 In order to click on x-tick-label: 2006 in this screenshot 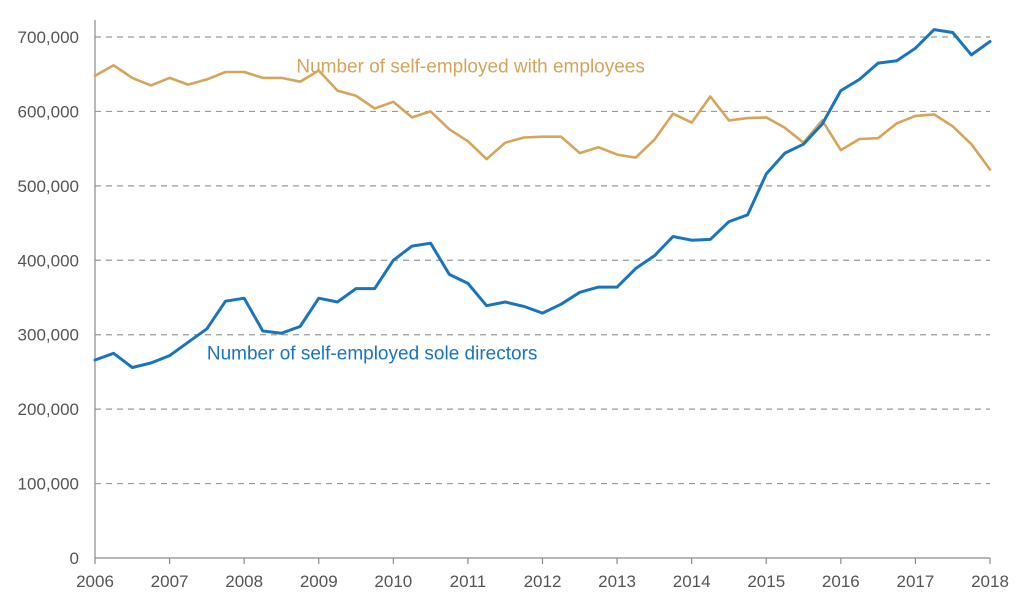, I will do `click(95, 581)`.